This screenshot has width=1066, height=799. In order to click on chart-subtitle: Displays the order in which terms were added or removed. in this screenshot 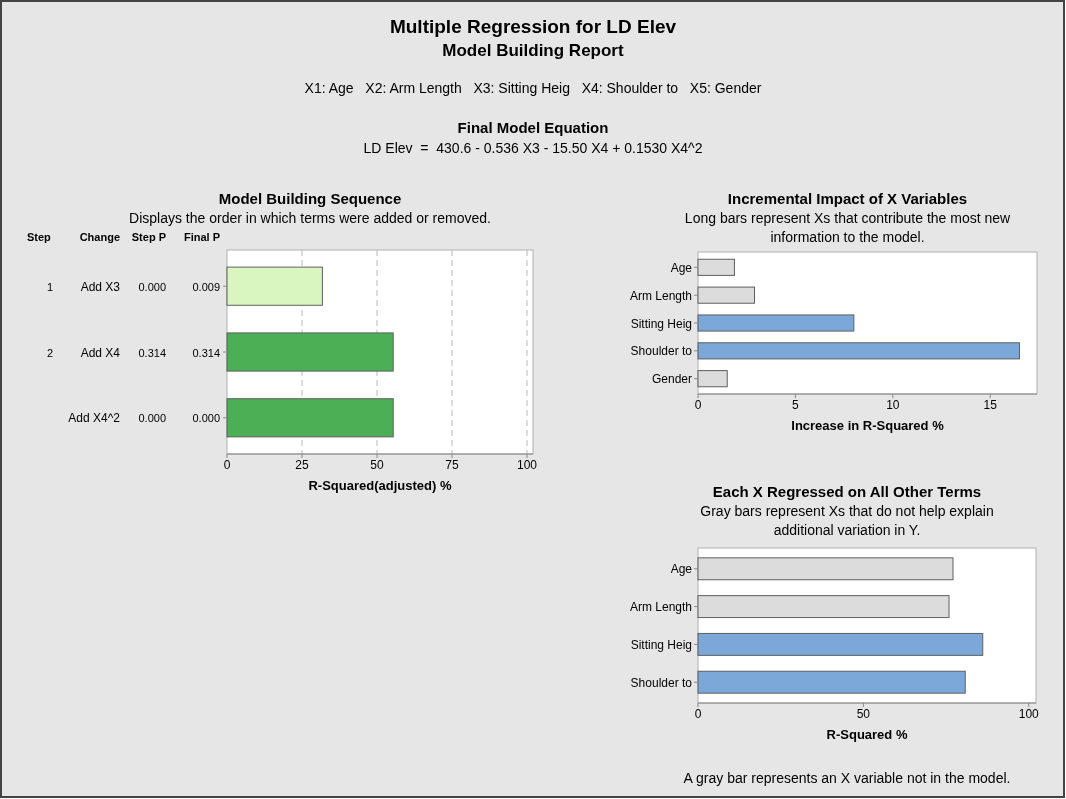, I will do `click(310, 218)`.